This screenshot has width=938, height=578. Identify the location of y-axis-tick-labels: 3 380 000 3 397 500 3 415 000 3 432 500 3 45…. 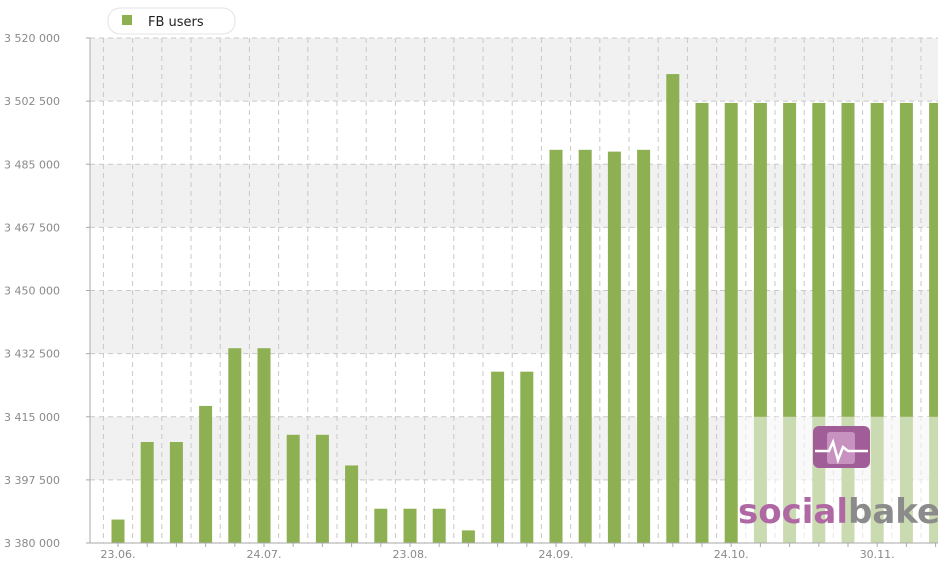
(32, 291).